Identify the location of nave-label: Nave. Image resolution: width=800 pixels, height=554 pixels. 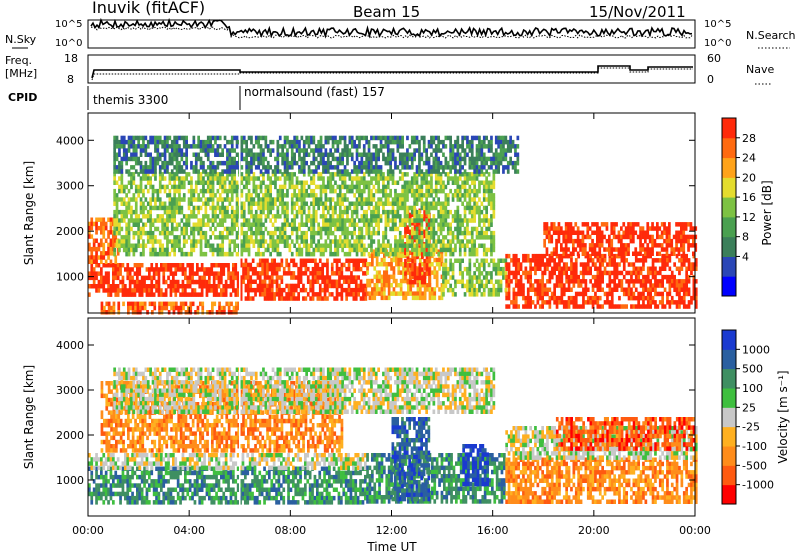
(760, 69).